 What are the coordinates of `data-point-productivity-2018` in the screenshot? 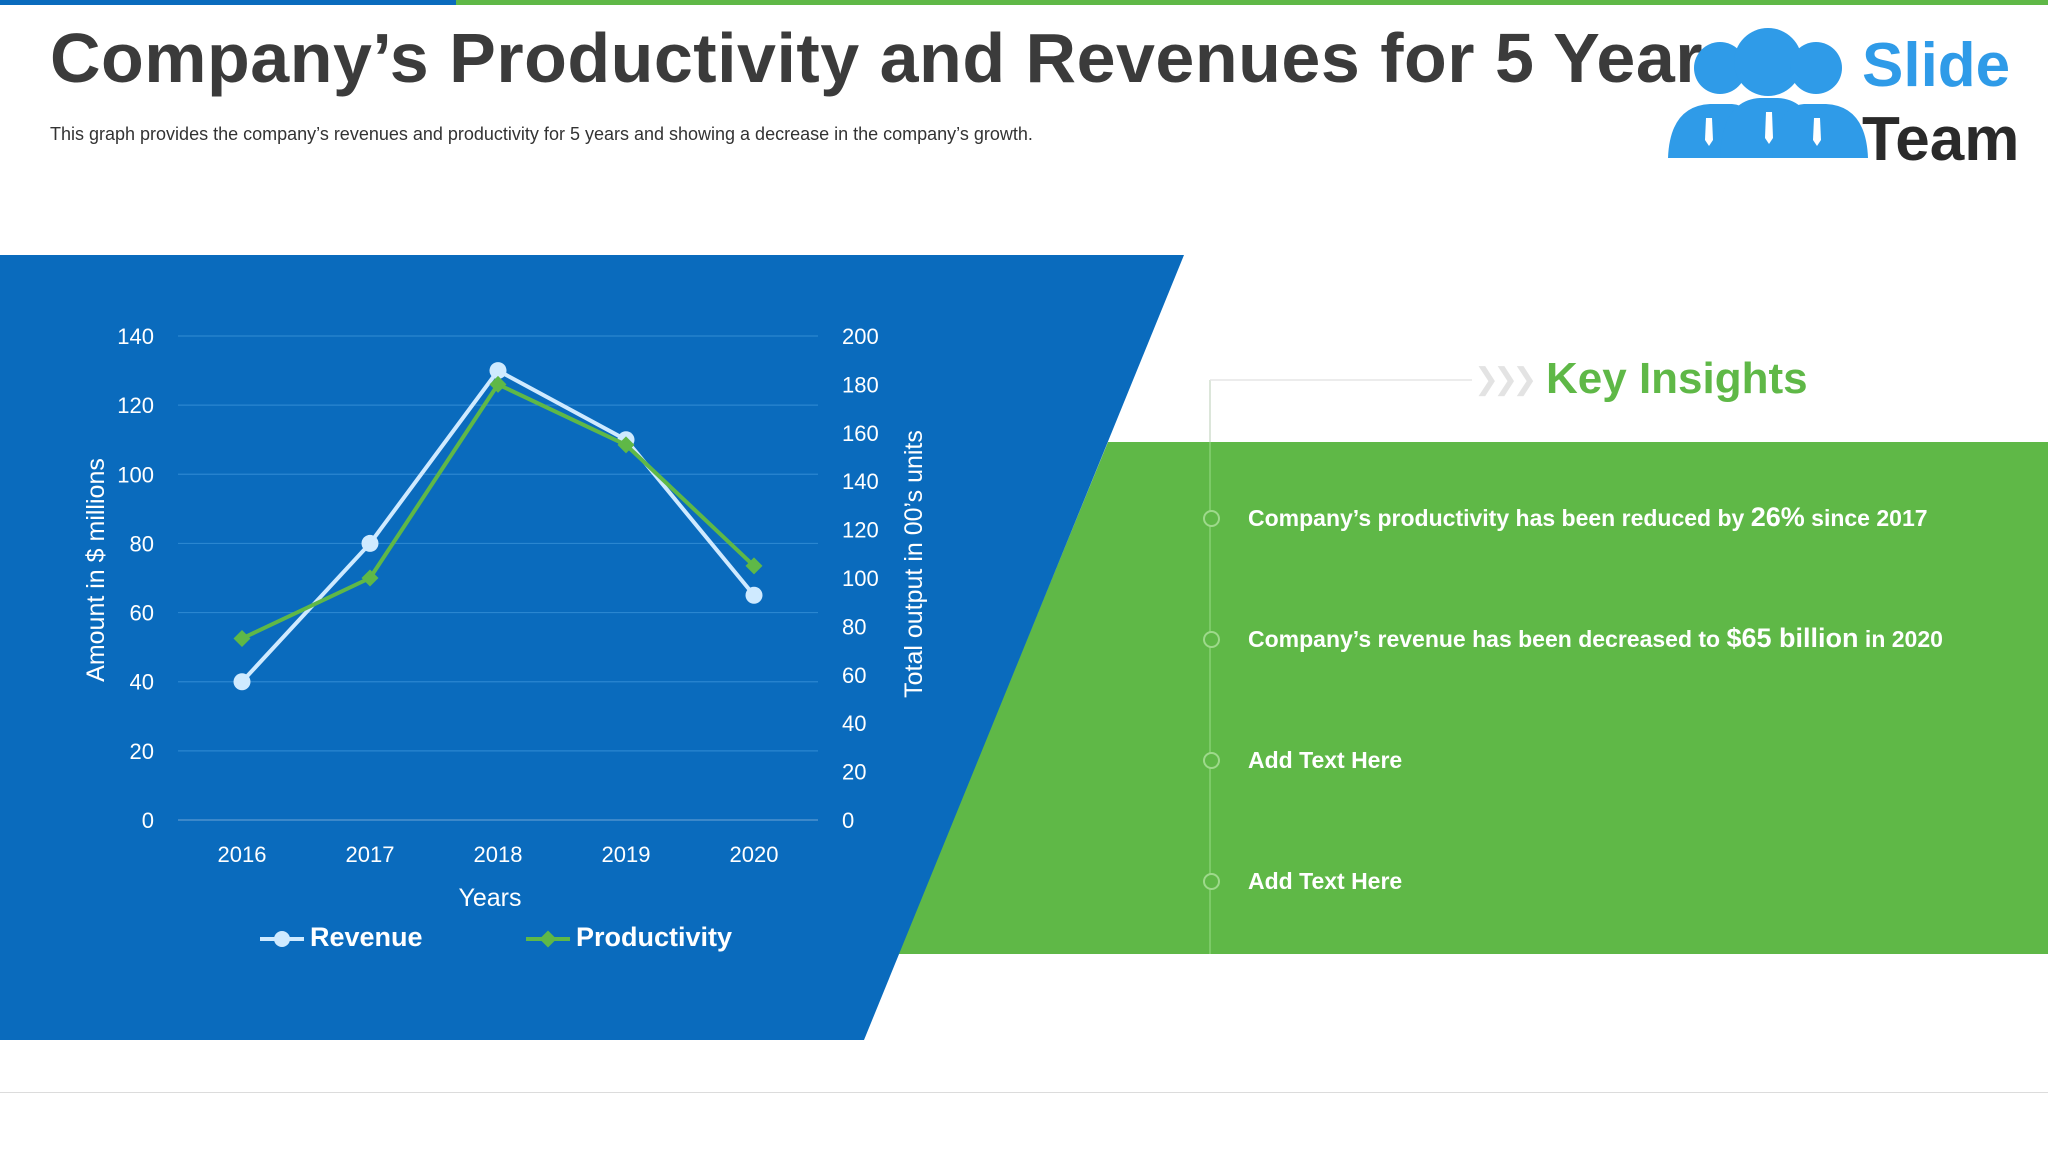 It's located at (498, 384).